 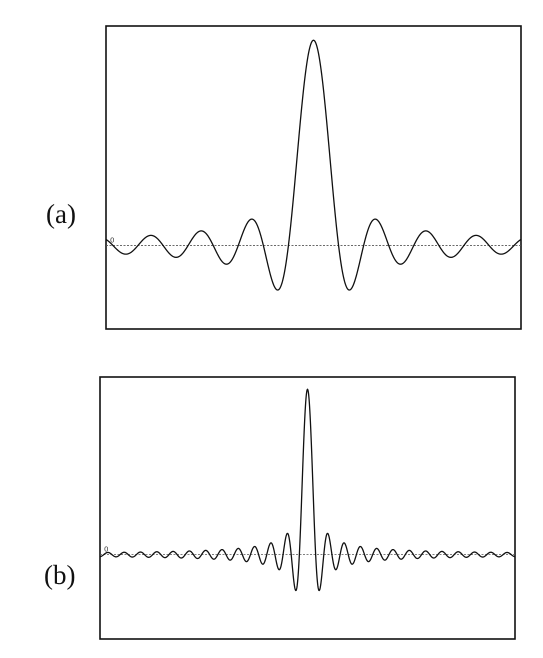 I want to click on panel-label-b: (b), so click(x=60, y=575).